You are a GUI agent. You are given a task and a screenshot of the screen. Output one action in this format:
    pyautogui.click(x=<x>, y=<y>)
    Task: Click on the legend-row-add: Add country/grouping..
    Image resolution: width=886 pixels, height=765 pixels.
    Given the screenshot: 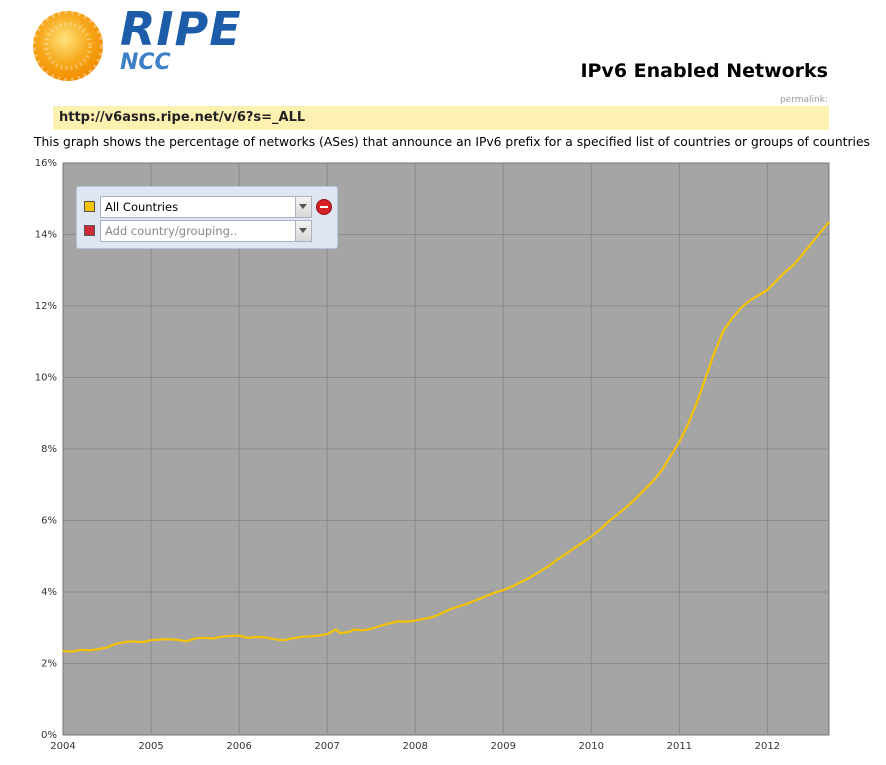 What is the action you would take?
    pyautogui.click(x=209, y=231)
    